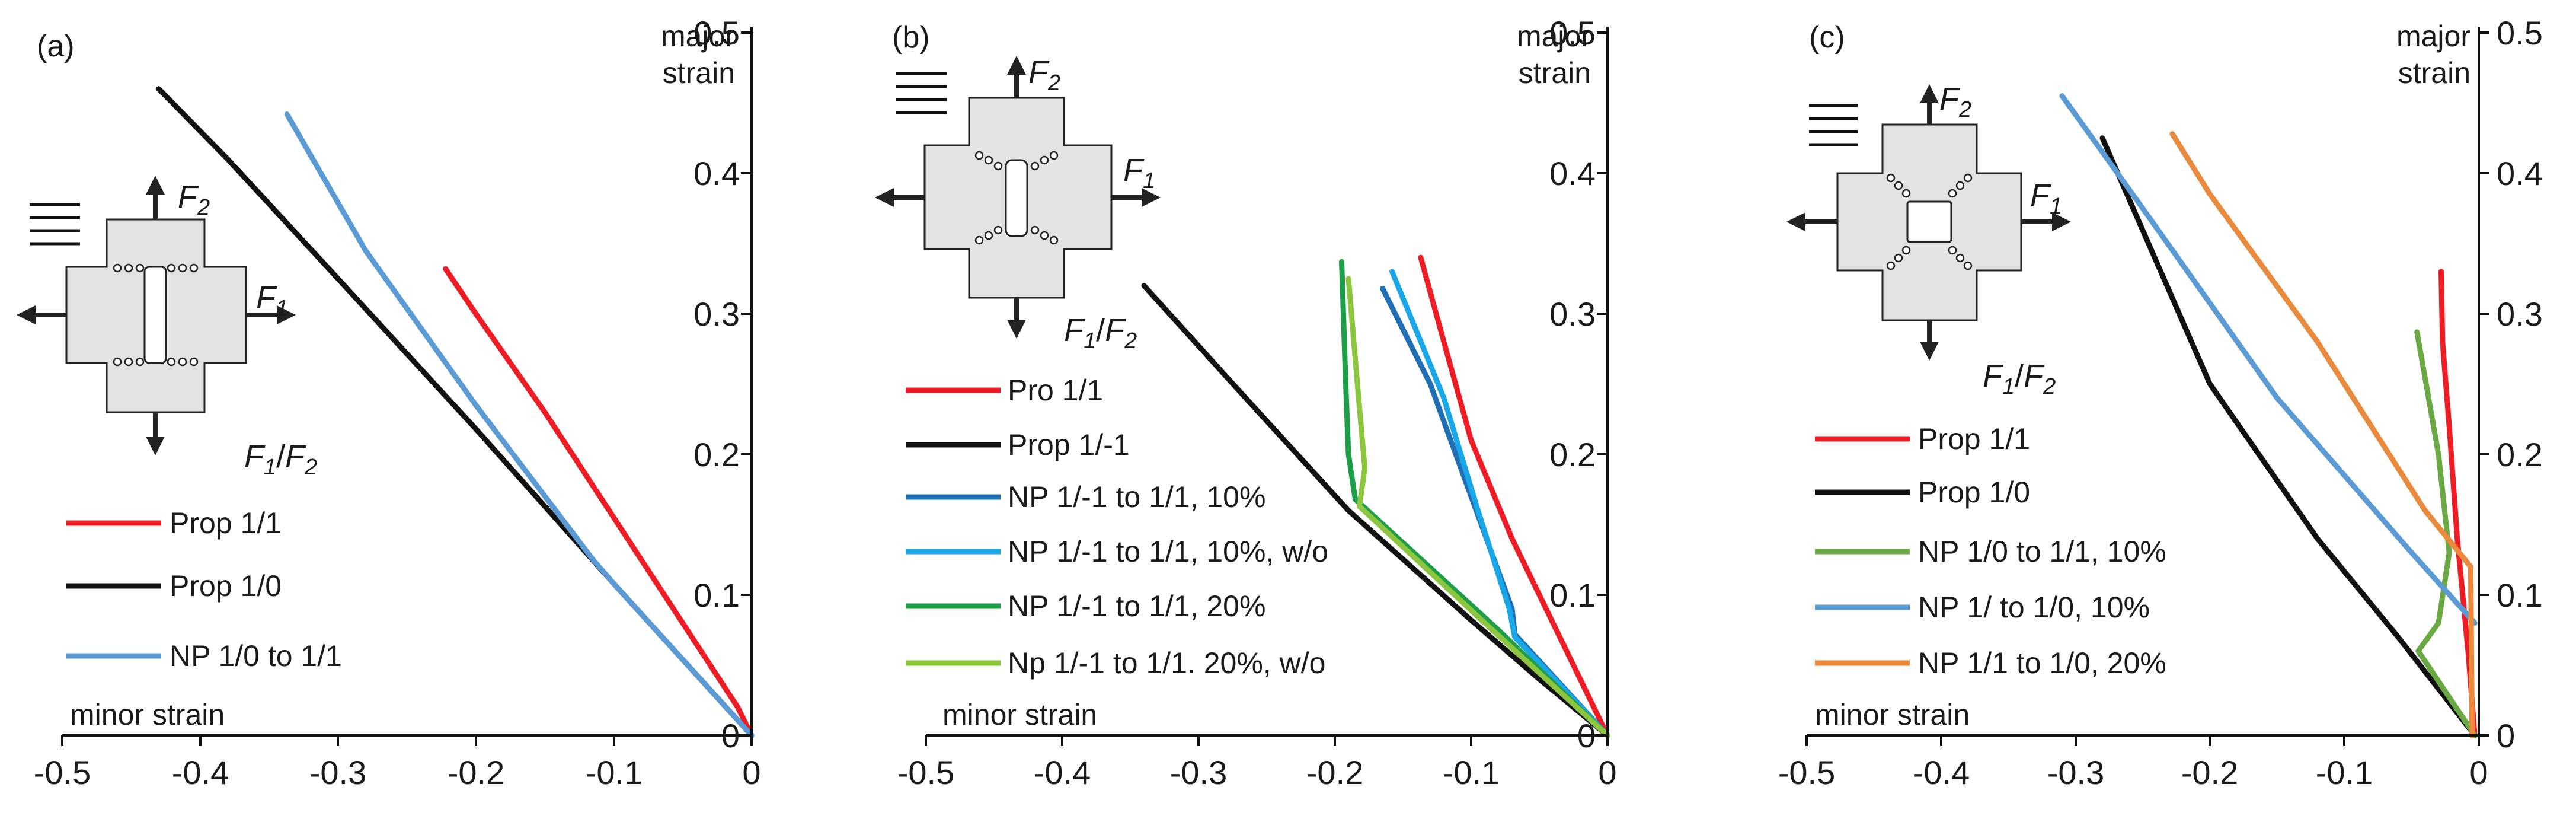 This screenshot has width=2576, height=822. I want to click on legend-item: Pro 1/1, so click(1004, 391).